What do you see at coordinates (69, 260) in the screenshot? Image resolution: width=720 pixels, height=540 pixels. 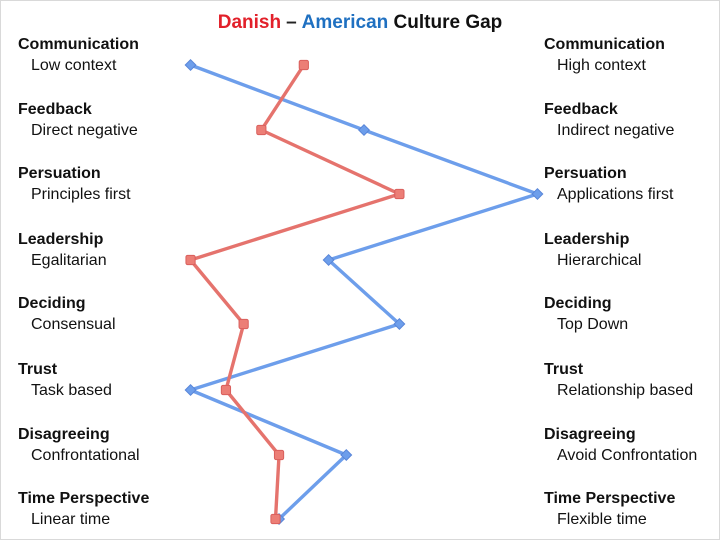 I see `dimension-left-pole-label: Egalitarian` at bounding box center [69, 260].